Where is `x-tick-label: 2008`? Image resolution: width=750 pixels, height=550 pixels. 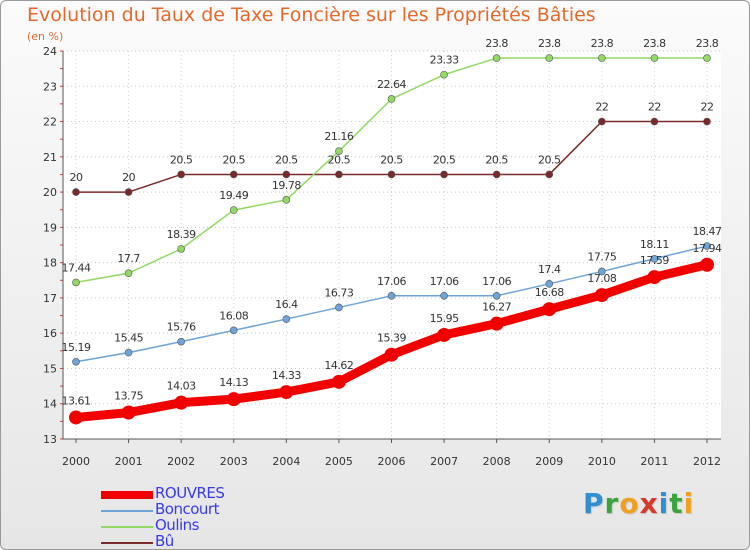 x-tick-label: 2008 is located at coordinates (497, 461).